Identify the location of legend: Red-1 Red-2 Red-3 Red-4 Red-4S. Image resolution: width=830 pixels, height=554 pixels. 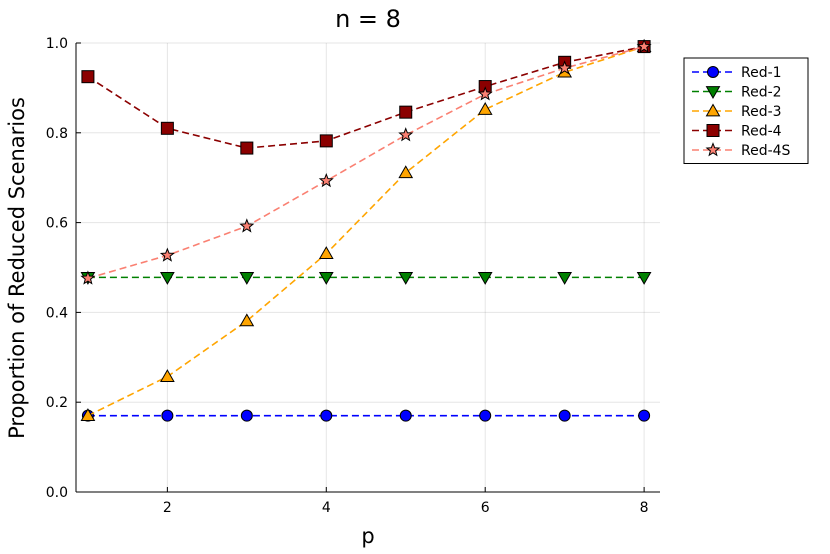
(746, 110).